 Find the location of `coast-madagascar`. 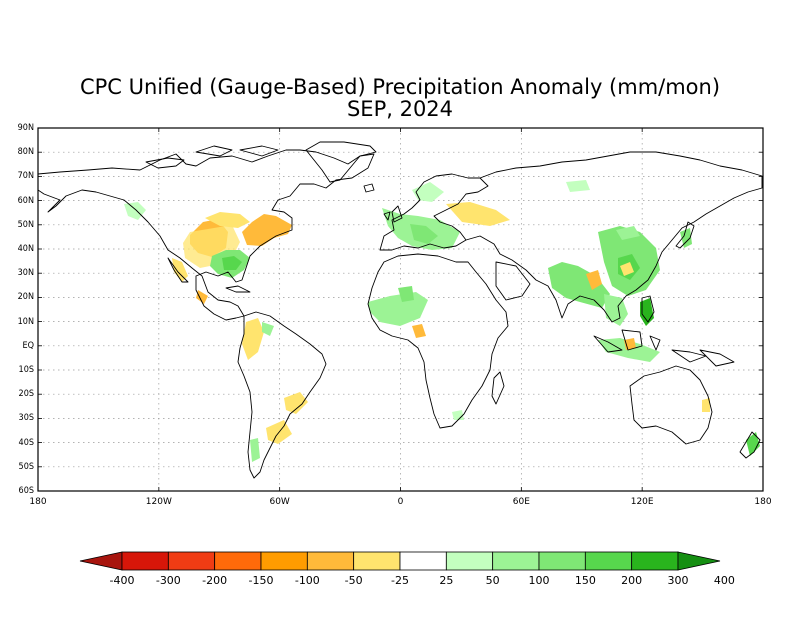

coast-madagascar is located at coordinates (498, 388).